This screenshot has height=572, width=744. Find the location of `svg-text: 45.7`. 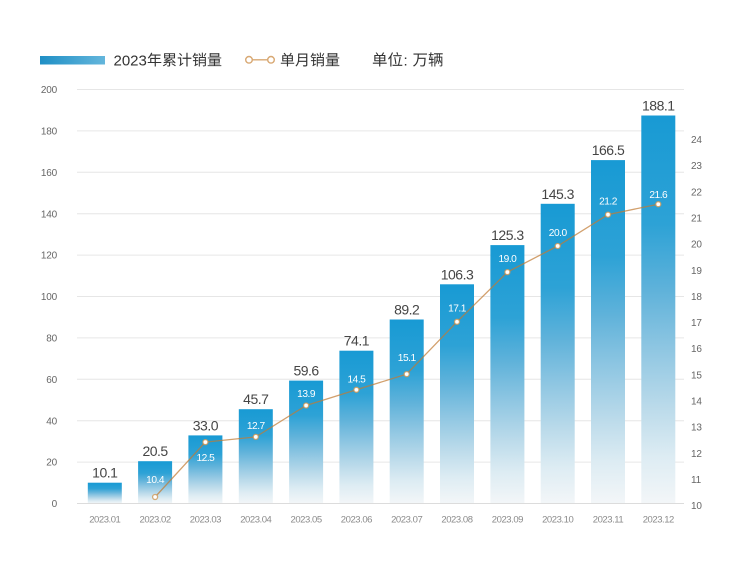

svg-text: 45.7 is located at coordinates (256, 399).